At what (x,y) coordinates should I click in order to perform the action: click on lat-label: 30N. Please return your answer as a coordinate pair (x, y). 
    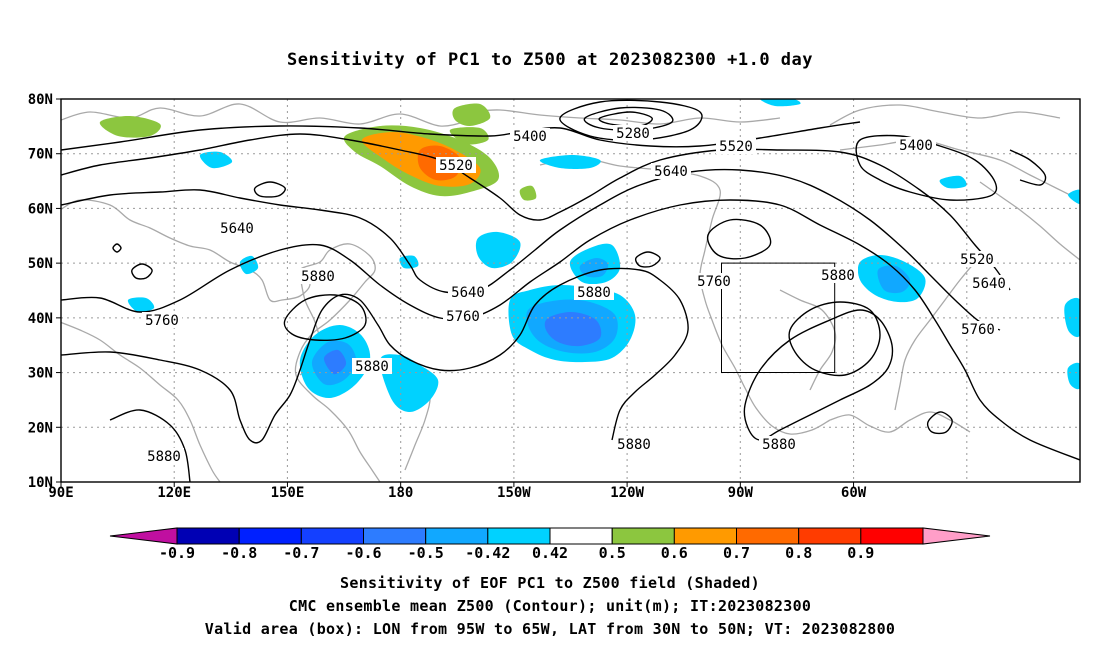
    Looking at the image, I should click on (40, 374).